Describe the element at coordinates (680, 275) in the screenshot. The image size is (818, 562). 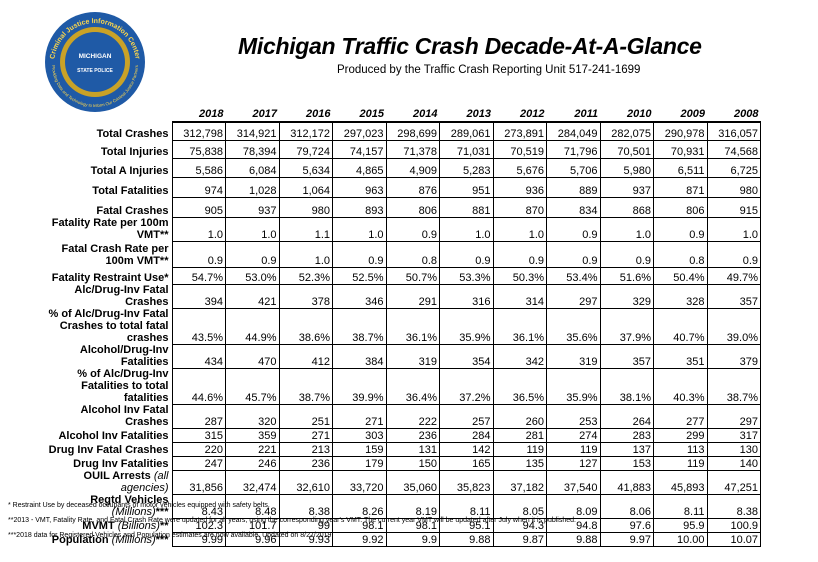
I see `table-cell: 50.4%` at that location.